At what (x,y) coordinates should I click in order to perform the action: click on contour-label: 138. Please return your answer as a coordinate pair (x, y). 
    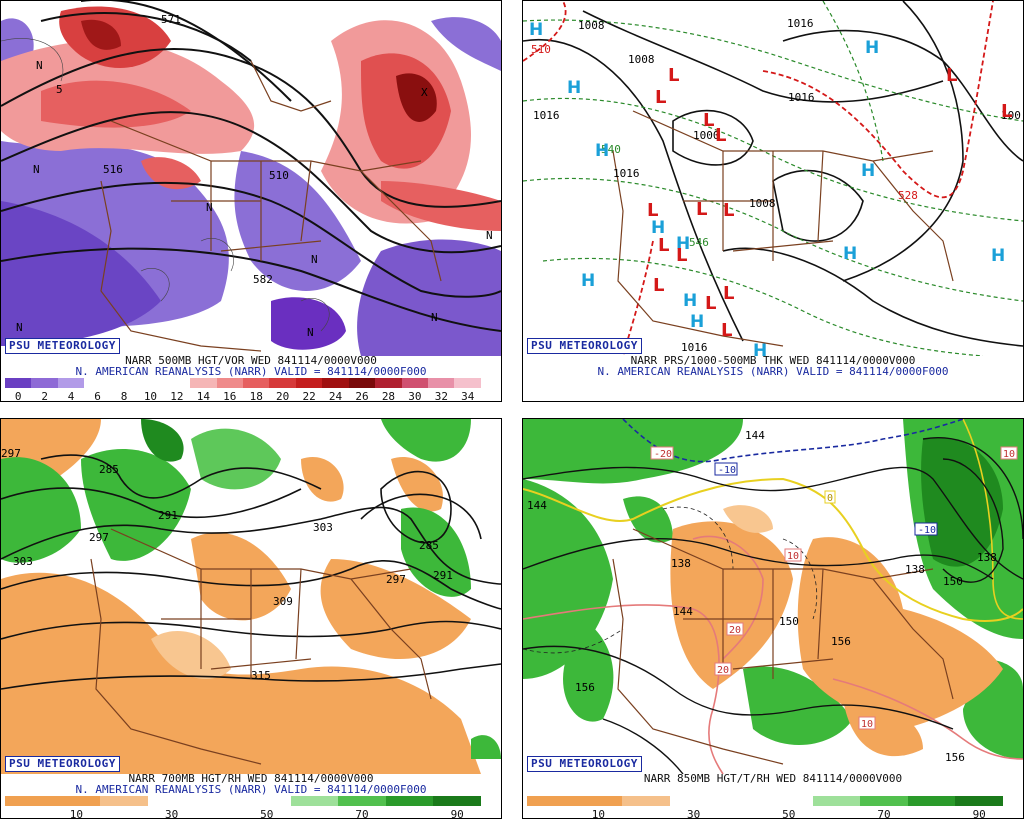
    Looking at the image, I should click on (681, 563).